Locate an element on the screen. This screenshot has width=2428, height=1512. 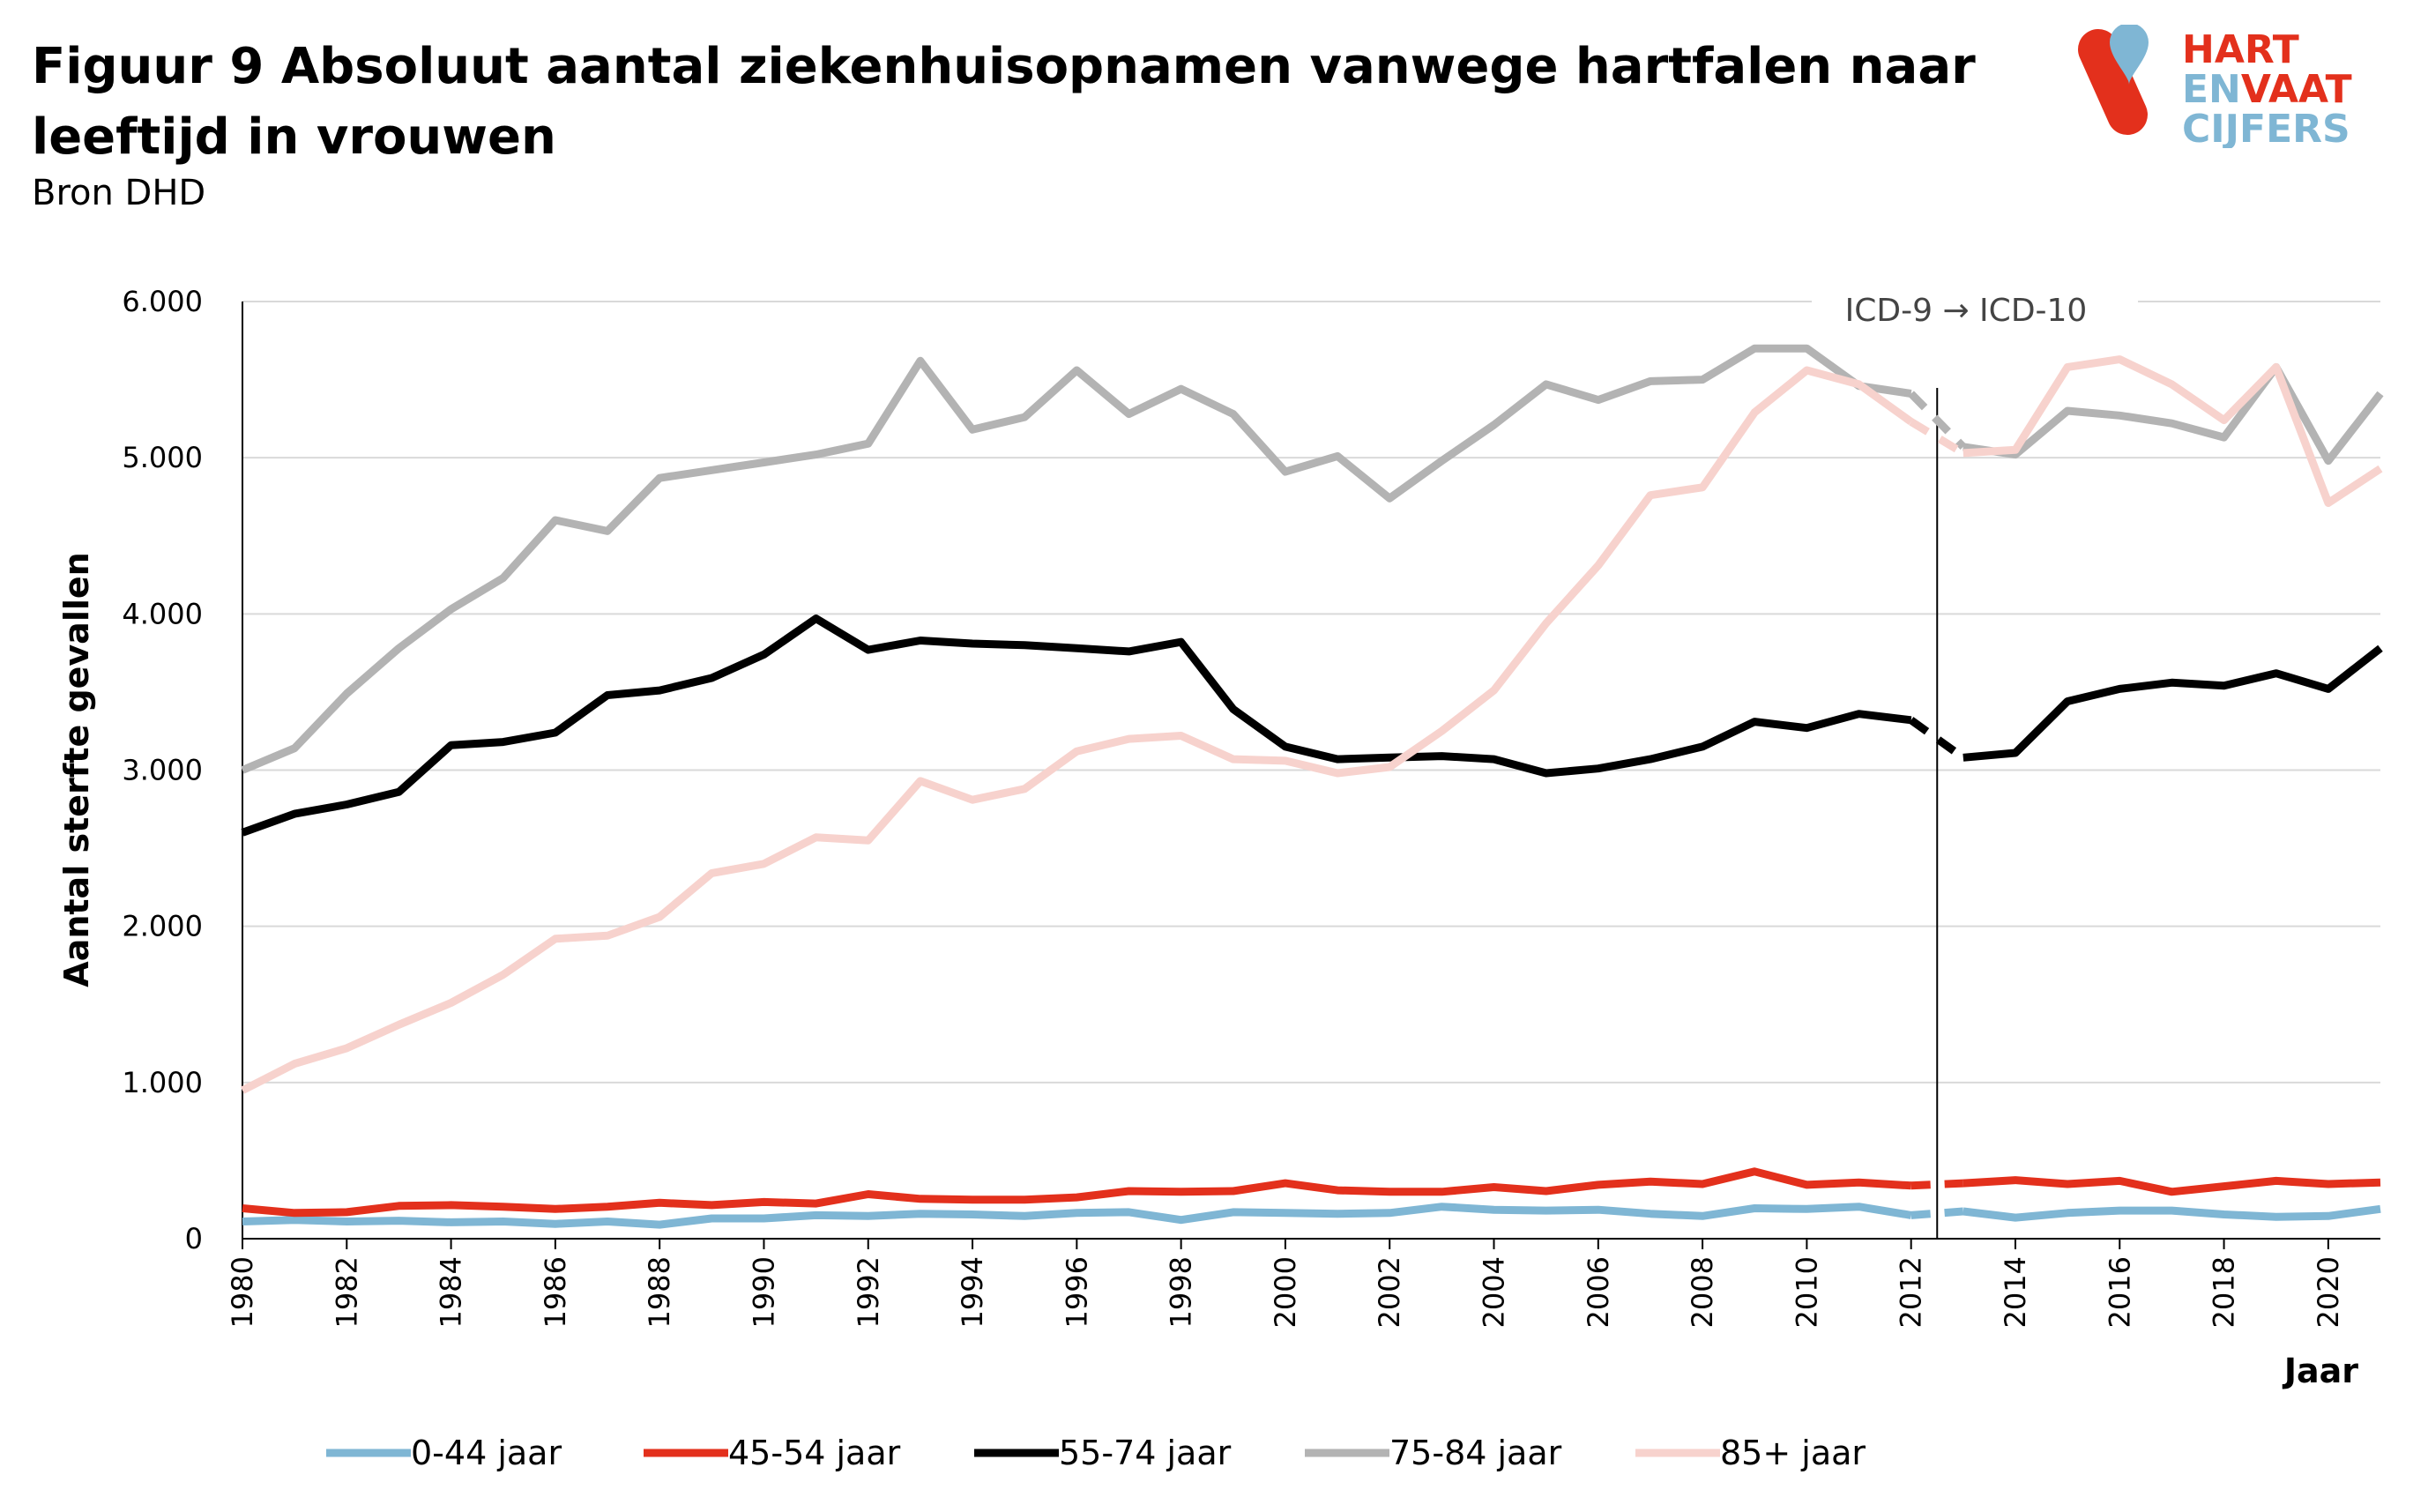
logo-text-vaat: VAAT is located at coordinates (2296, 90).